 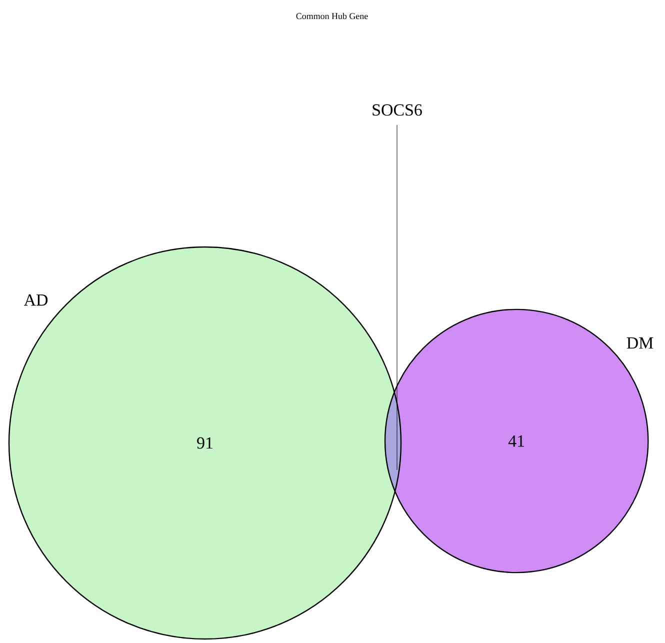 I want to click on category-label: AD, so click(x=36, y=300).